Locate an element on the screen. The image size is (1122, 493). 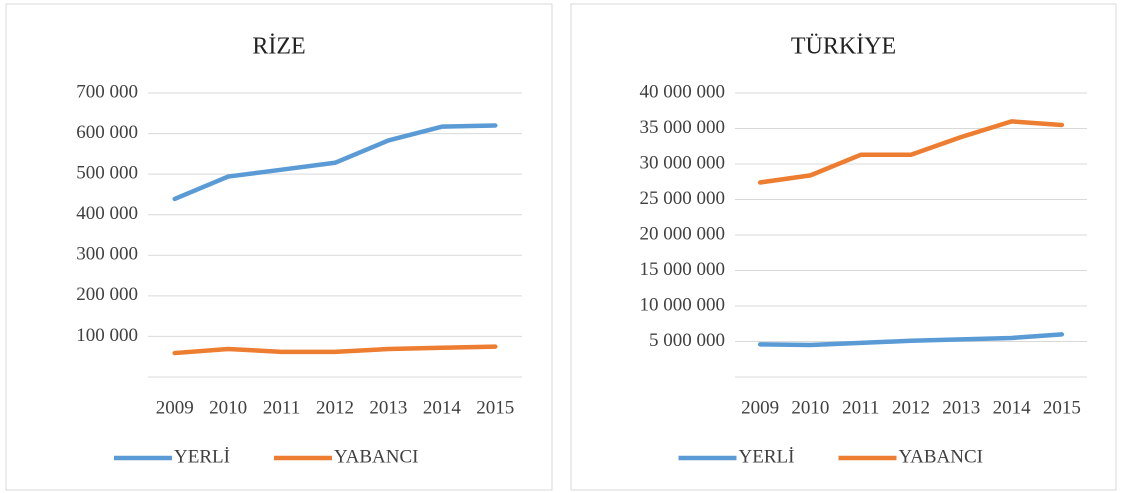
y-tick-label: 200 000 is located at coordinates (107, 294).